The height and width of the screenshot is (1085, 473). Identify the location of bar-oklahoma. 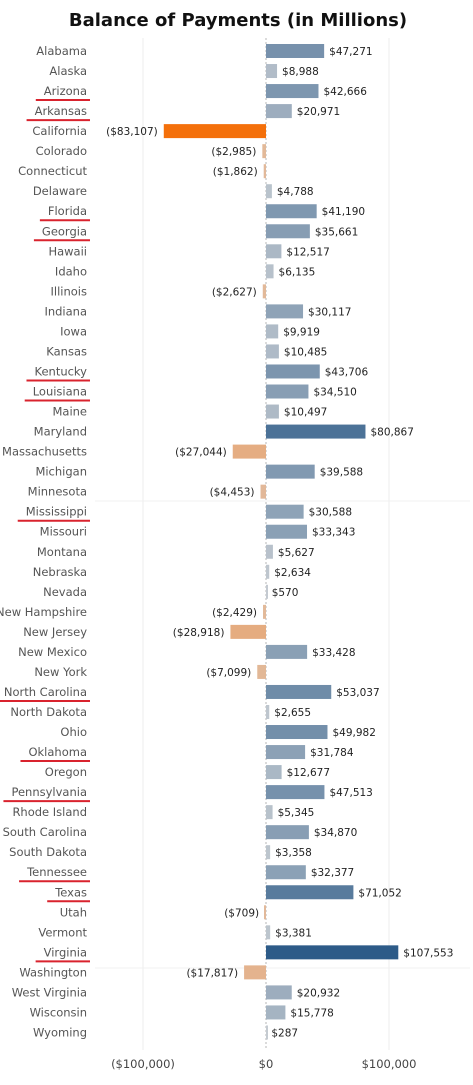
(286, 752).